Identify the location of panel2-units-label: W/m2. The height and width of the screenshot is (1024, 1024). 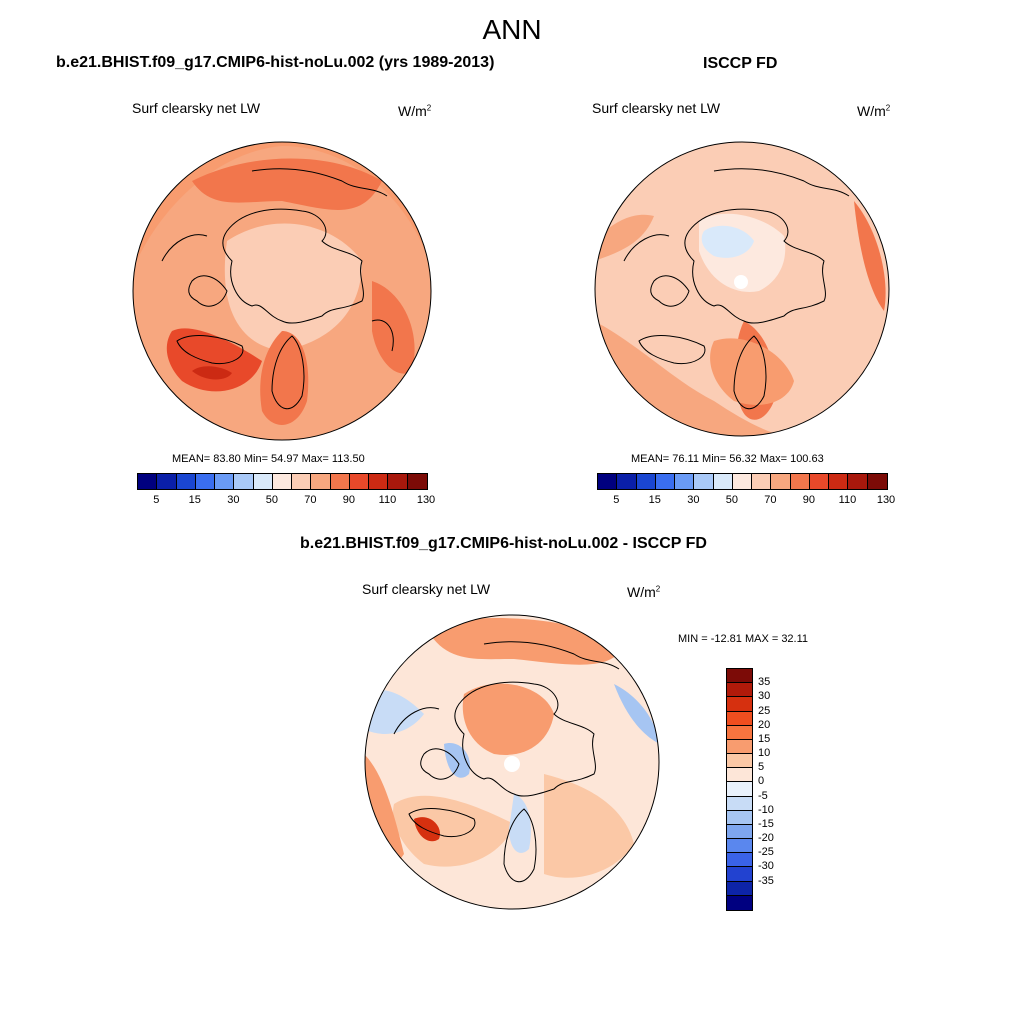
(874, 111).